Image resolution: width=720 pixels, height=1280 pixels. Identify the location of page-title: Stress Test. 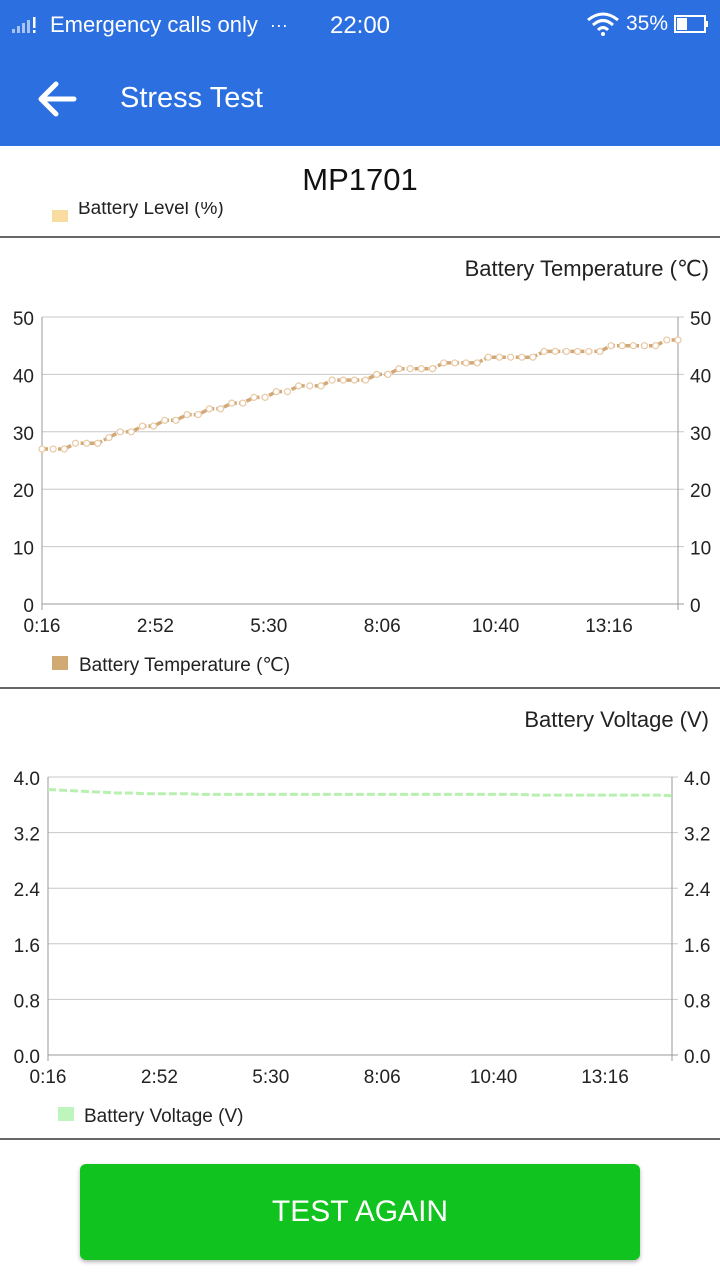
(191, 98).